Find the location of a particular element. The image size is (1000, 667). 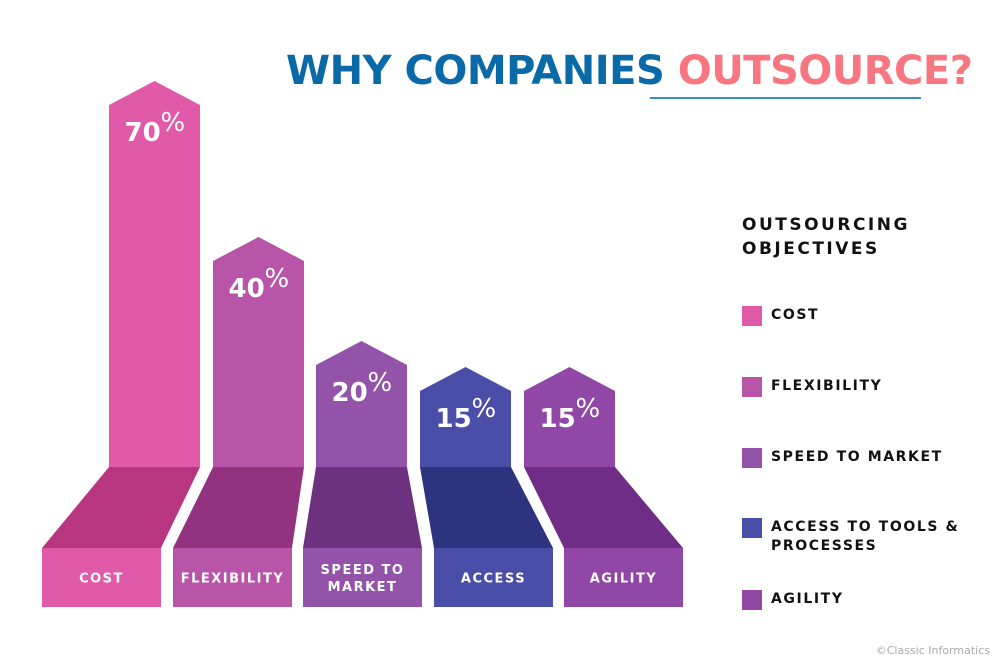

category-label: AGILITY is located at coordinates (623, 579).